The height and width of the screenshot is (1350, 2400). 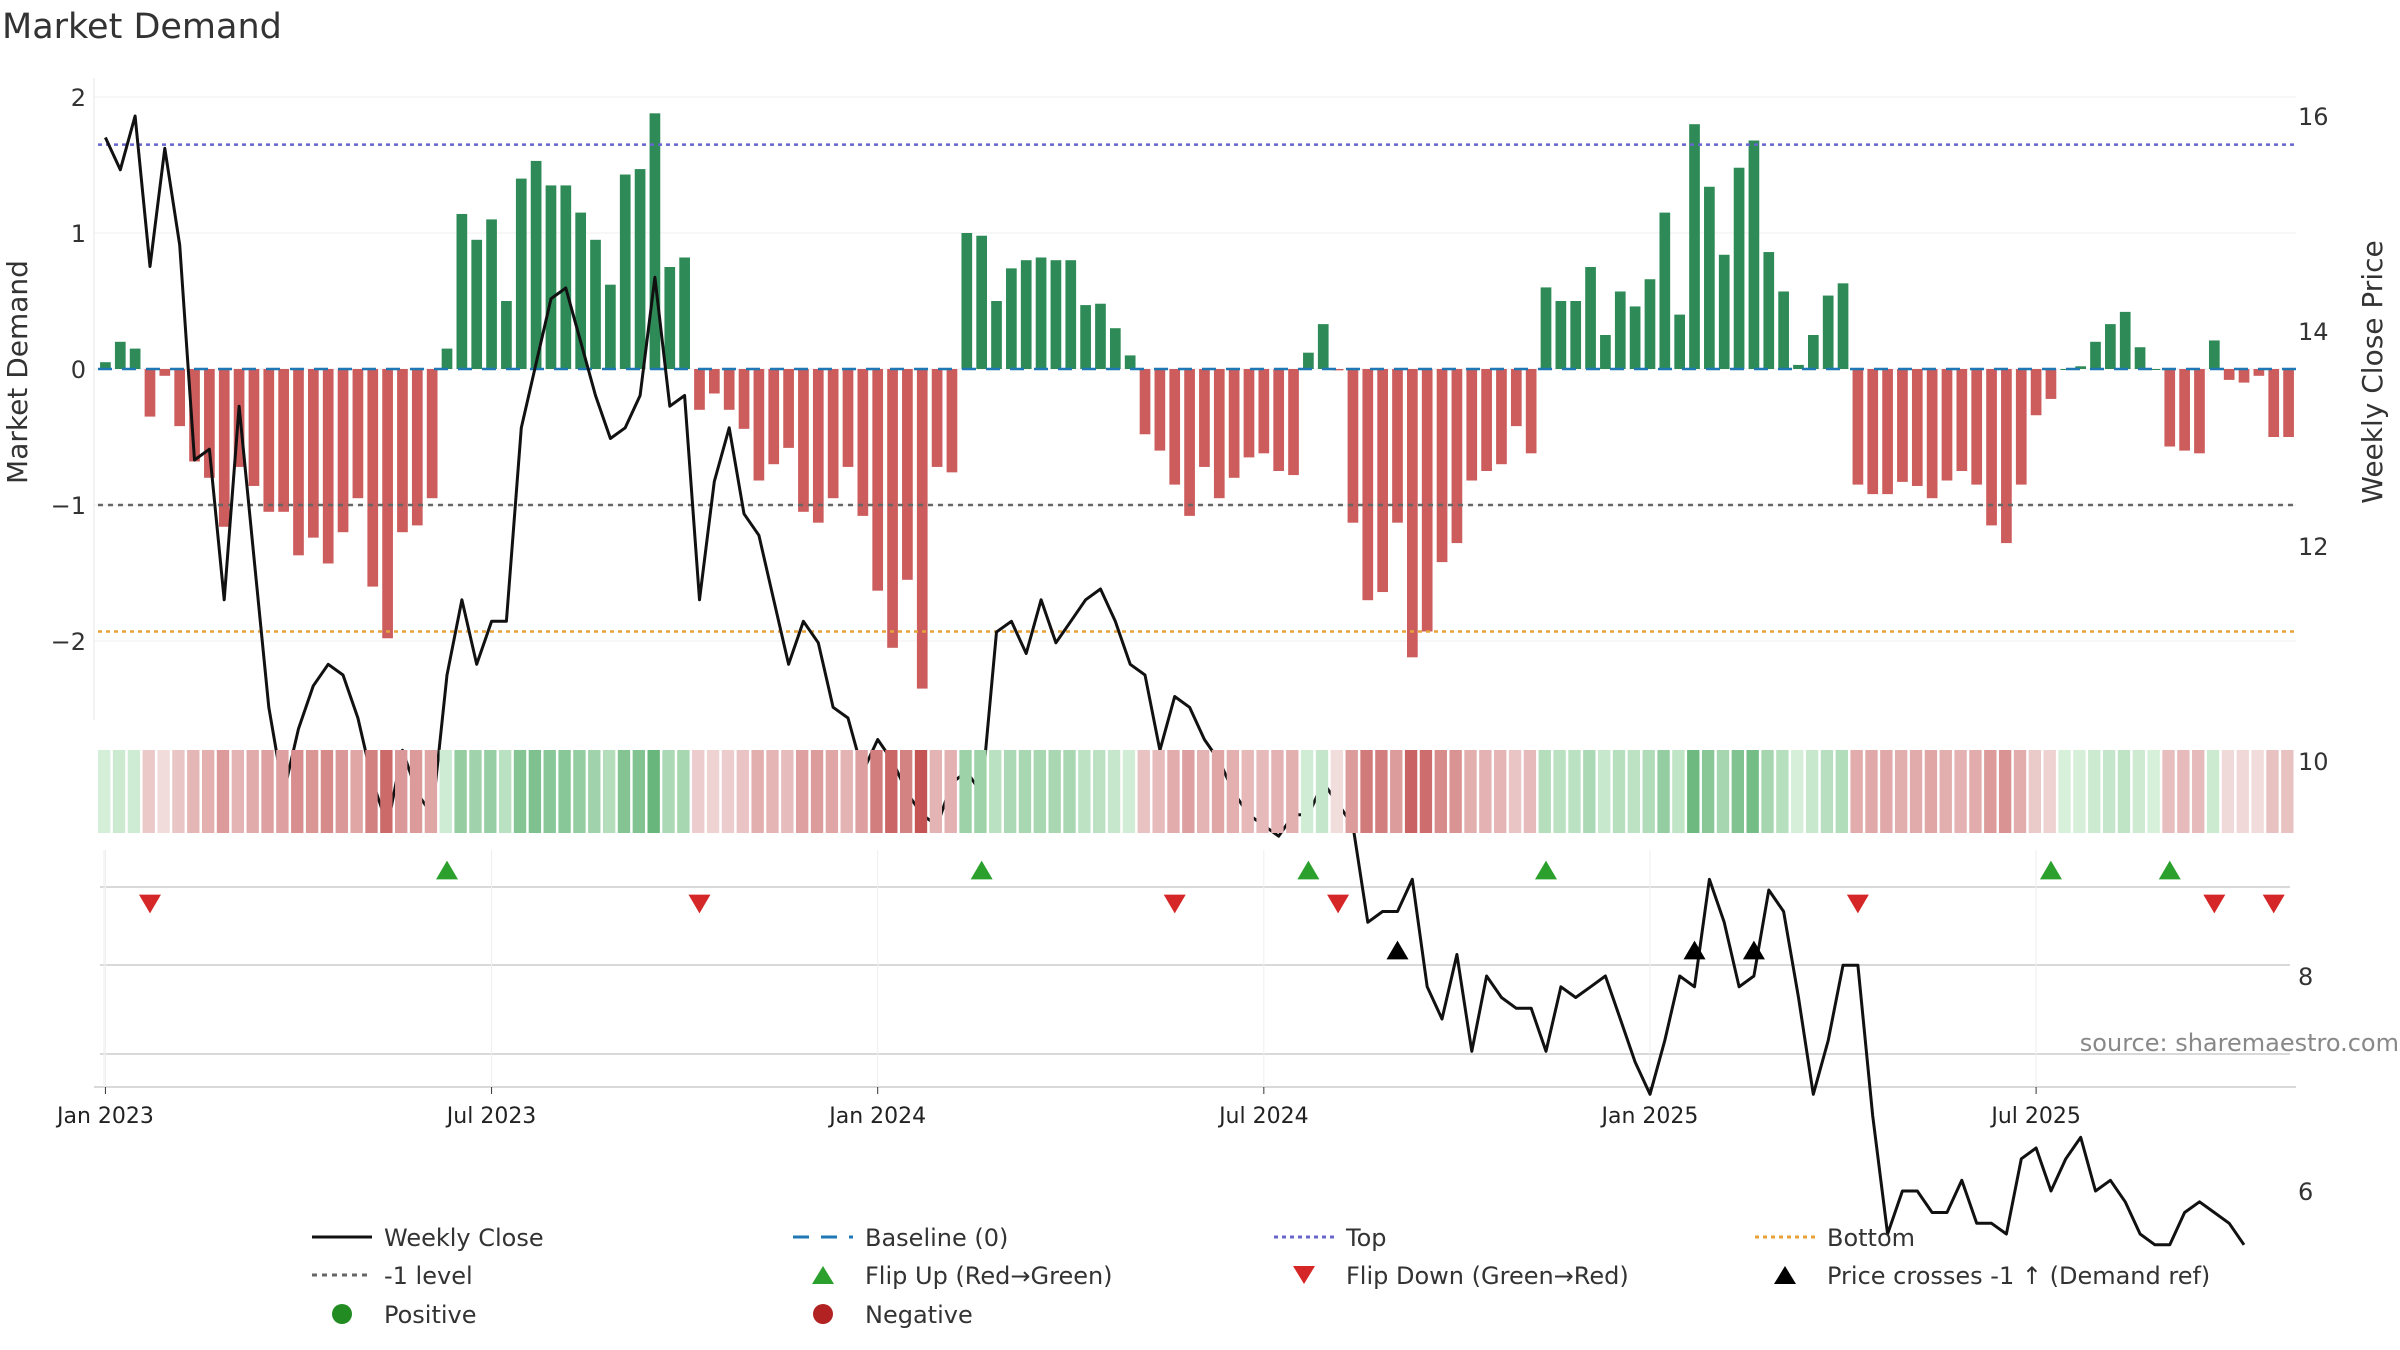 I want to click on x-tick-label: Jul 2024, so click(x=1263, y=1116).